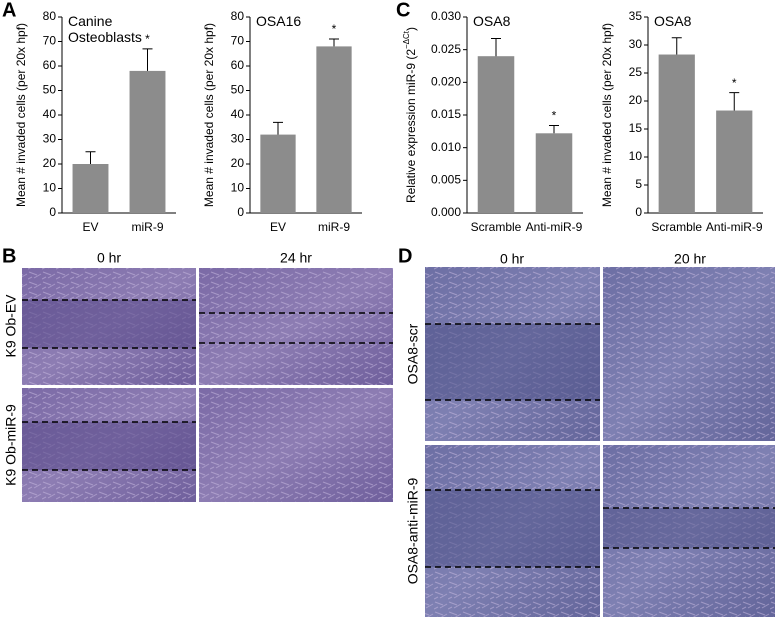 The image size is (778, 620). What do you see at coordinates (446, 82) in the screenshot?
I see `y-tick-label: 0.020` at bounding box center [446, 82].